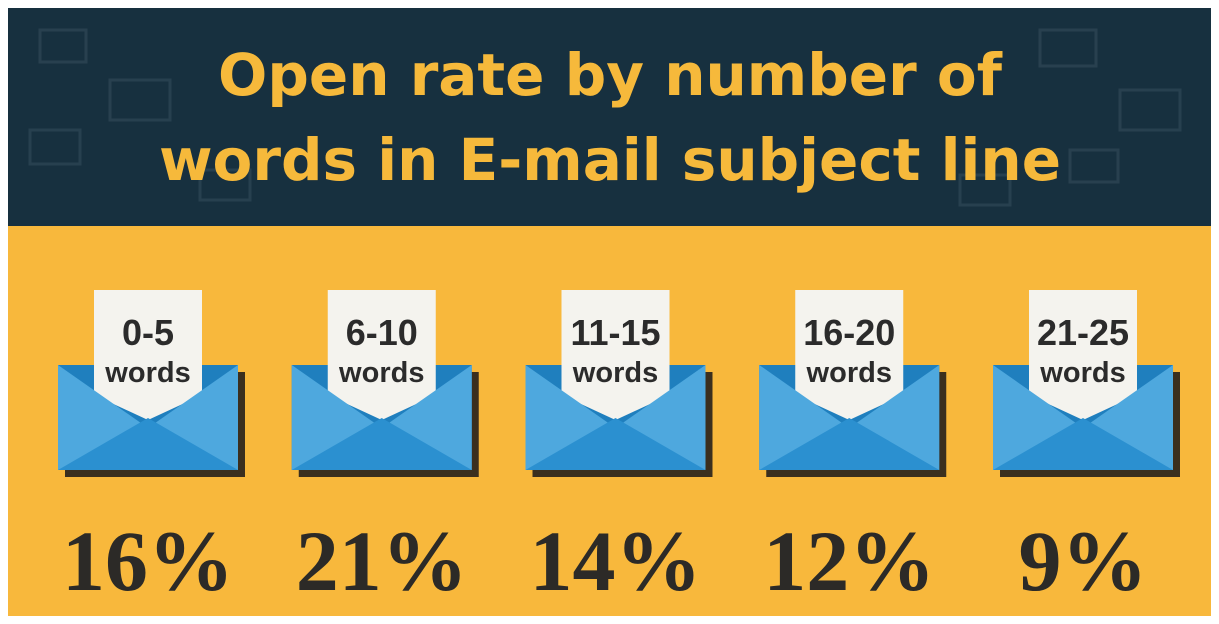 This screenshot has width=1219, height=624. What do you see at coordinates (1083, 332) in the screenshot?
I see `word-range: 21-25` at bounding box center [1083, 332].